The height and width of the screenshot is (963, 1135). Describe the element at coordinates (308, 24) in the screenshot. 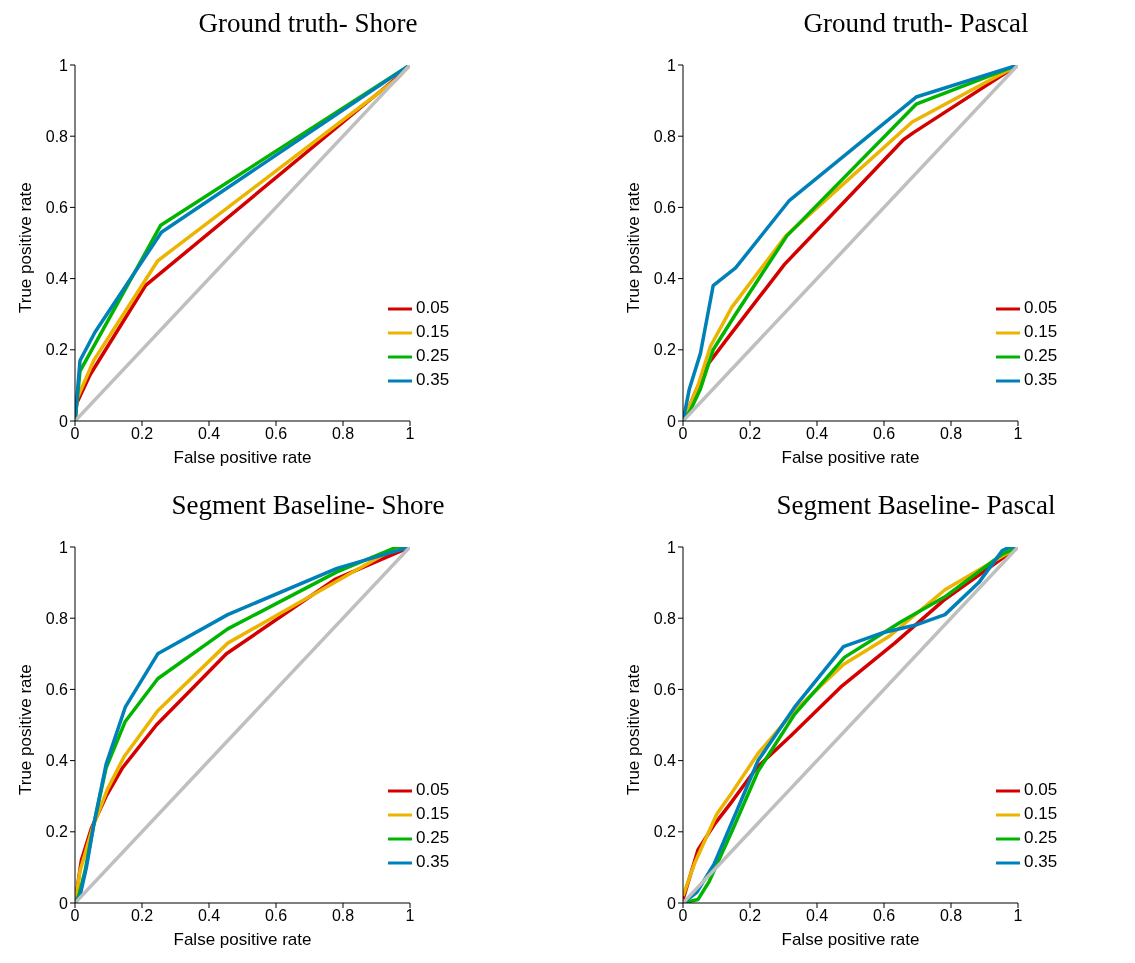

I see `chart-title: Ground truth- Shore` at that location.